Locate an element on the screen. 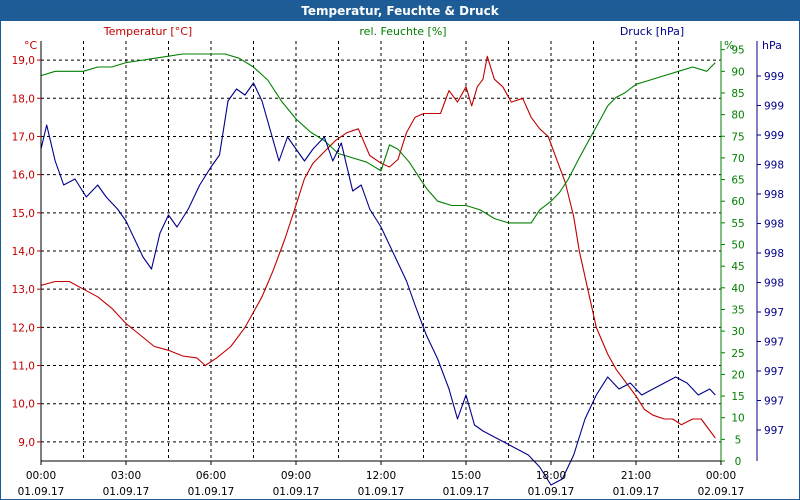 The height and width of the screenshot is (500, 800). x-tick-time: 03:00 is located at coordinates (126, 476).